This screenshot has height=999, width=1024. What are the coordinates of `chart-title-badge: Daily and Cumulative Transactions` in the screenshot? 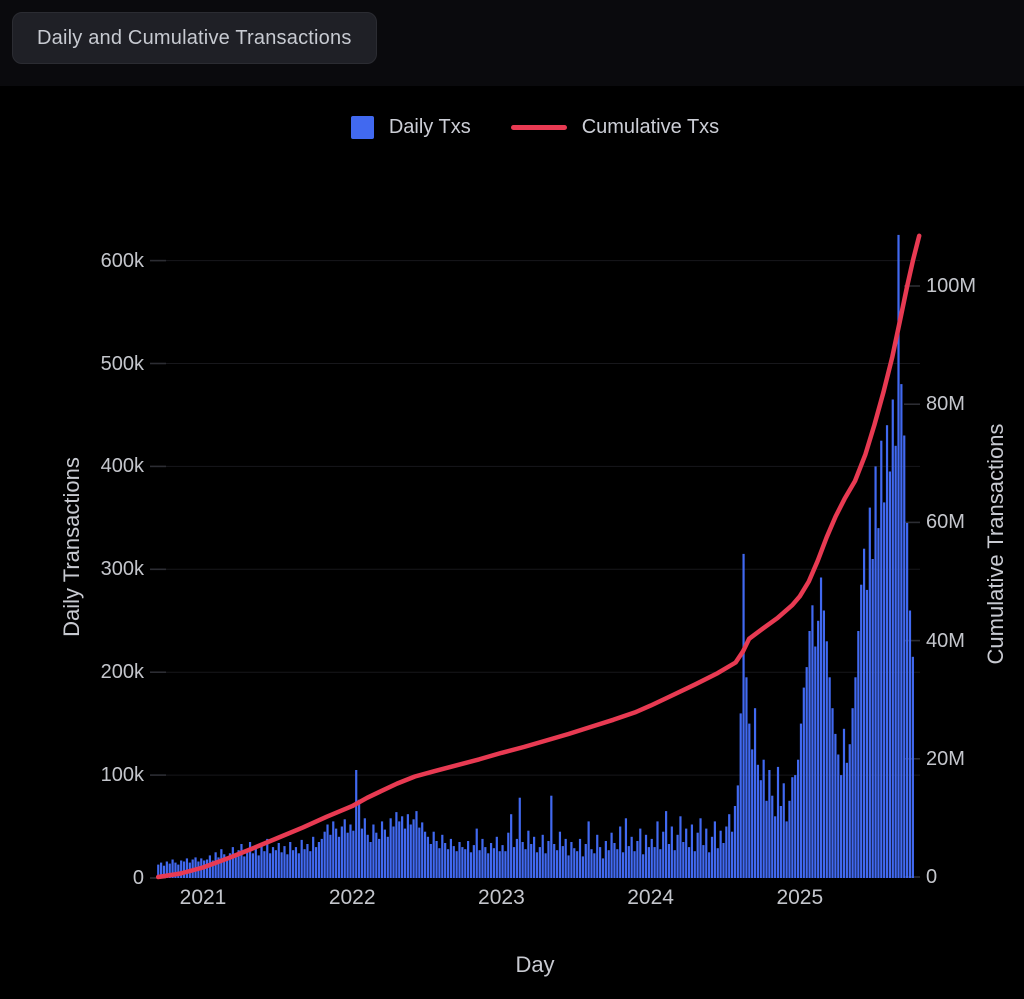 It's located at (194, 38).